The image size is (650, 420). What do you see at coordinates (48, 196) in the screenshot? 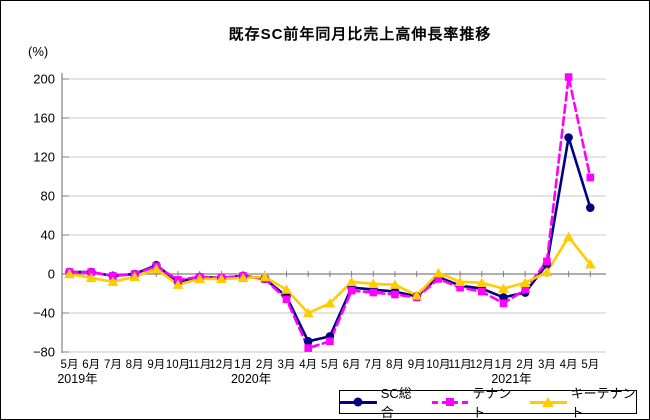
I see `y-tick-label: 80` at bounding box center [48, 196].